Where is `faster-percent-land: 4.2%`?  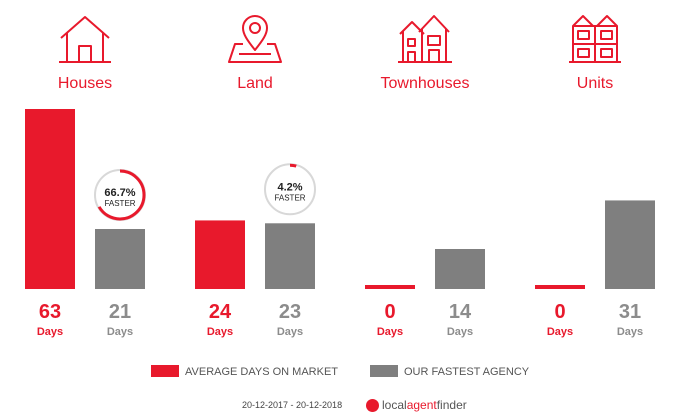 faster-percent-land: 4.2% is located at coordinates (289, 187).